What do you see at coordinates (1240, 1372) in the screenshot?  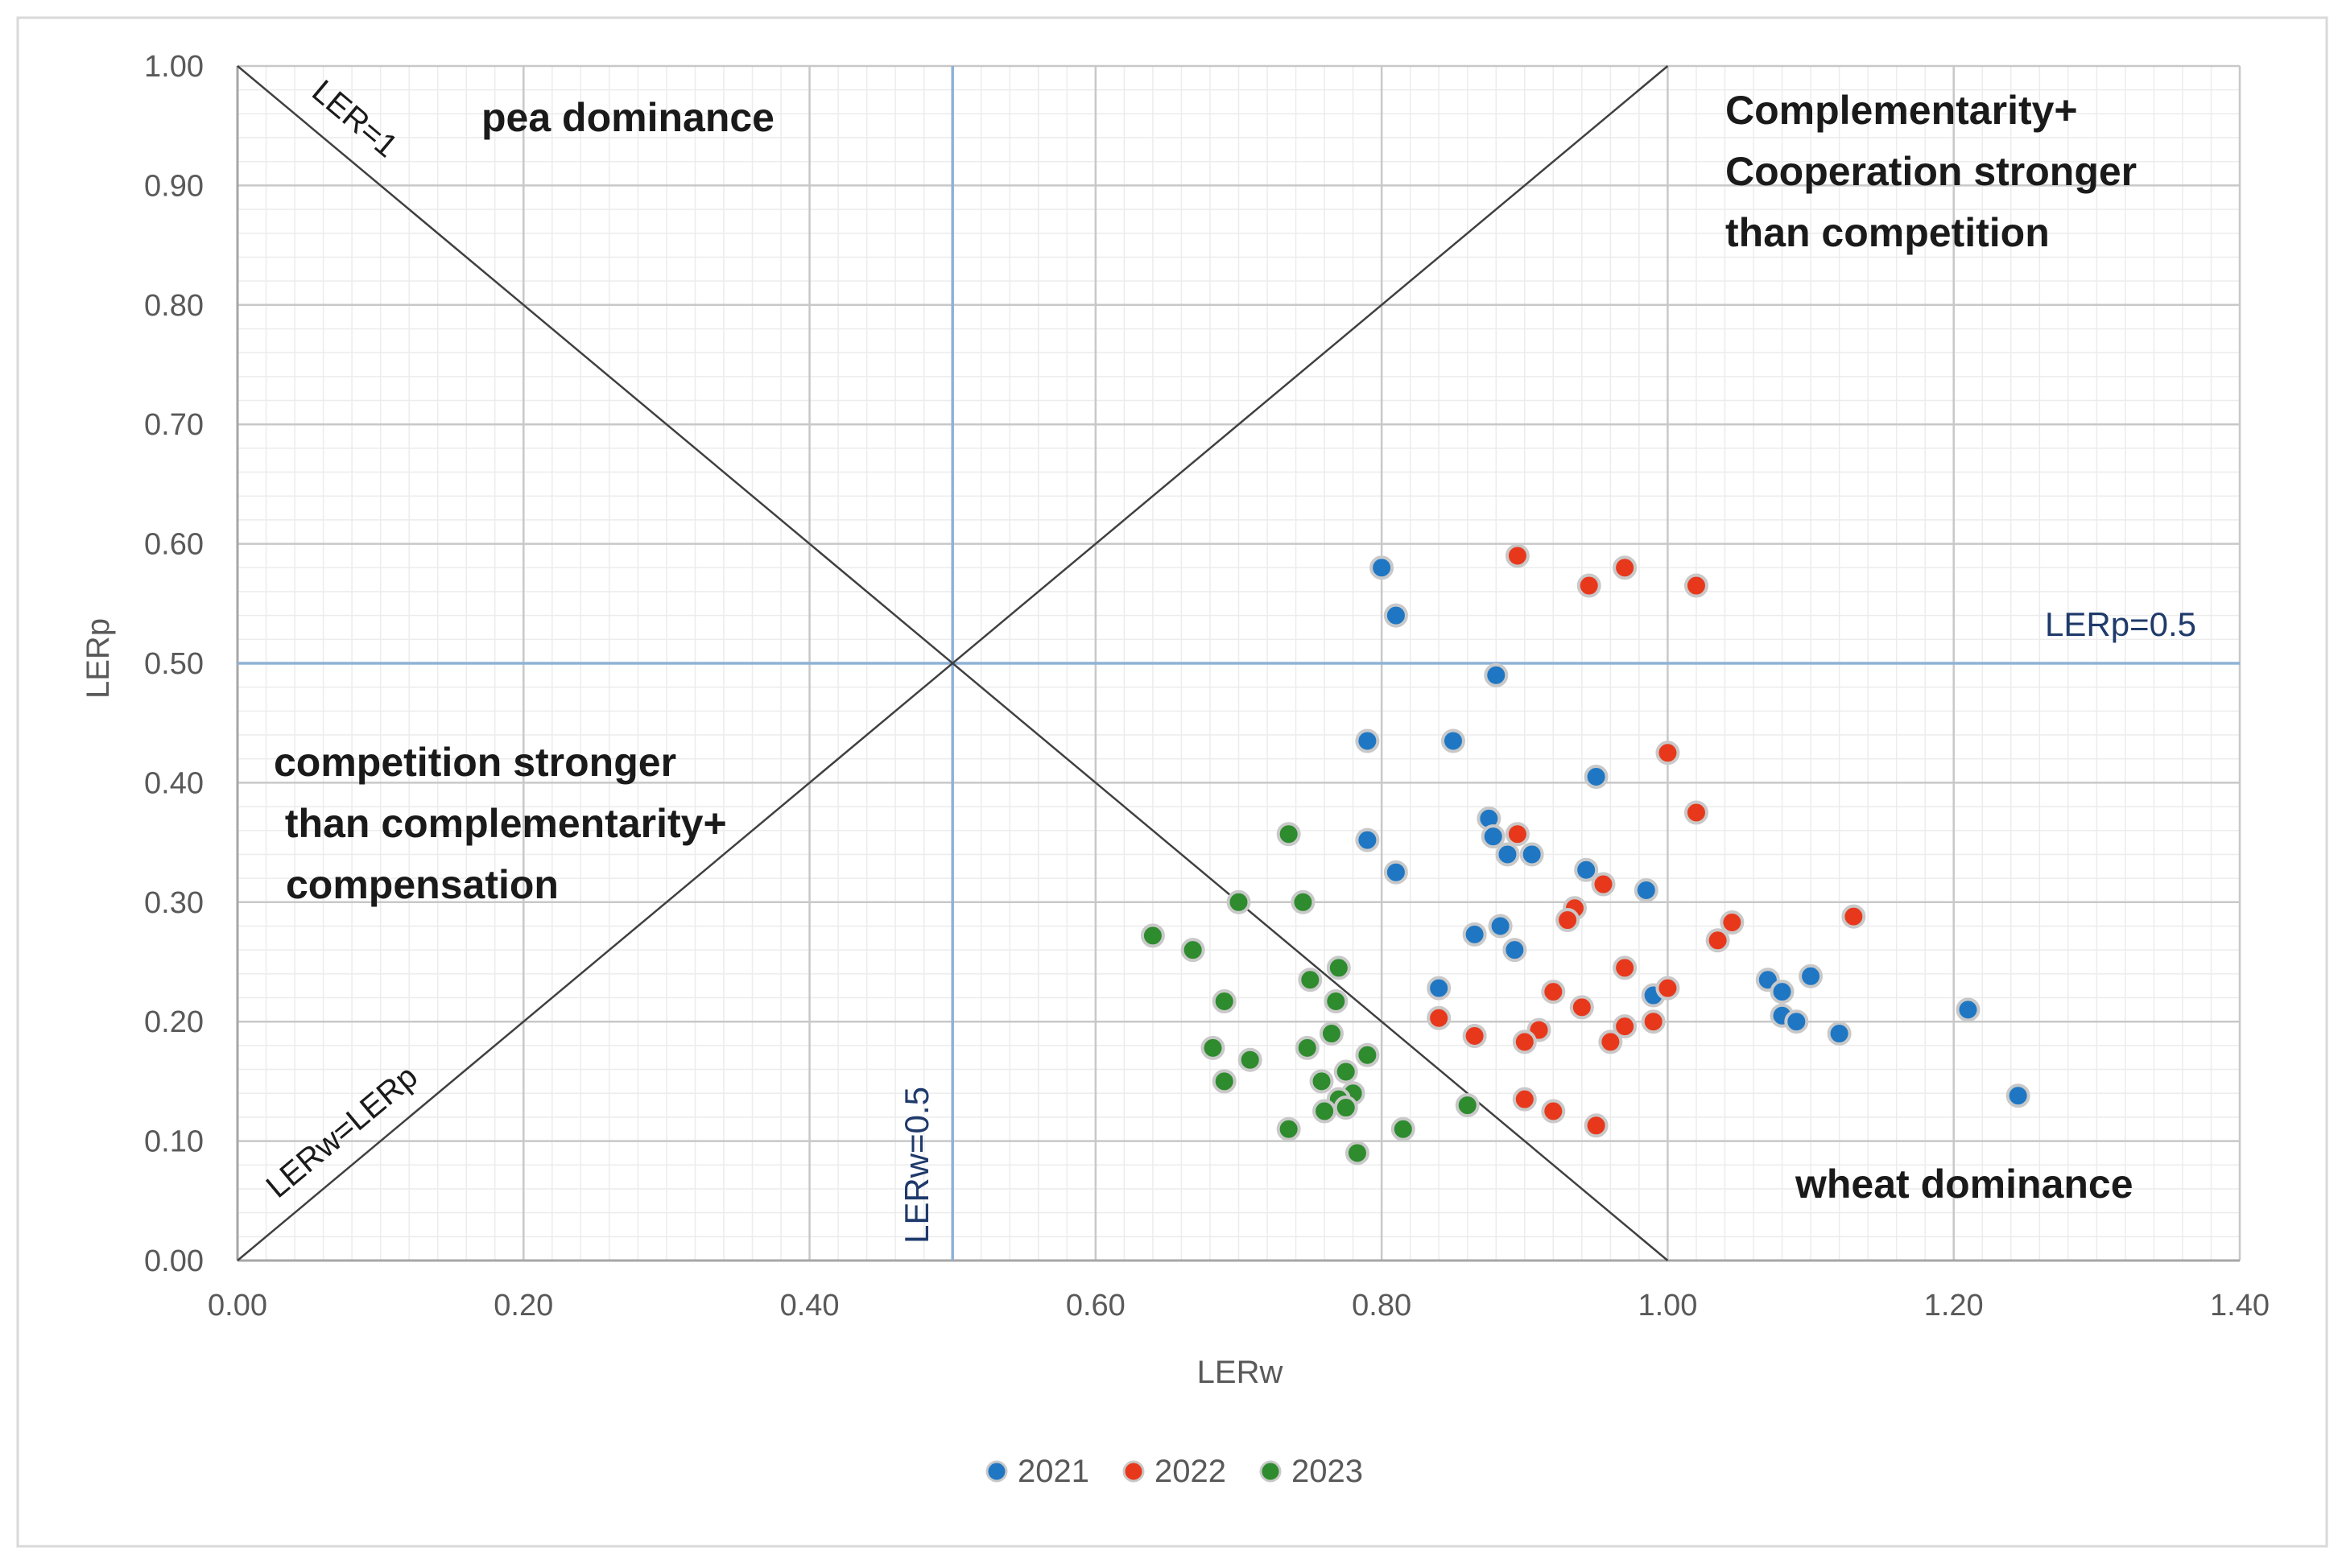 I see `x-axis-title: LERw` at bounding box center [1240, 1372].